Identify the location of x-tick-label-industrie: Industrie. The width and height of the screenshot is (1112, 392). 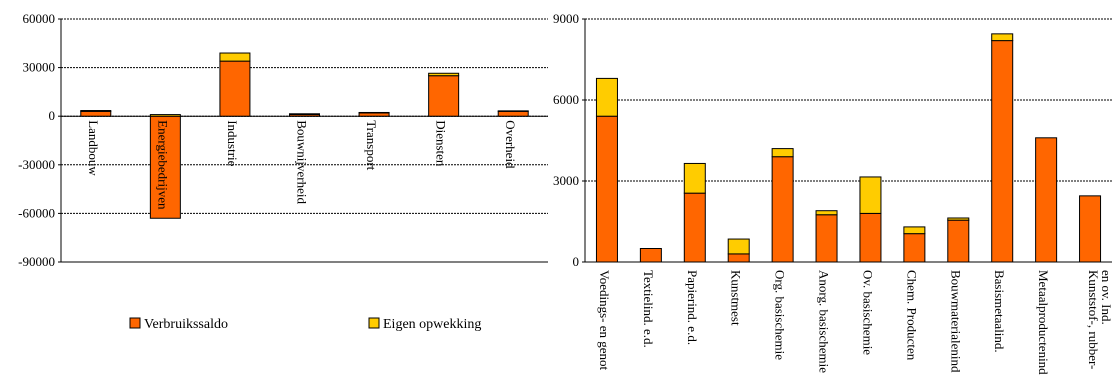
(232, 143).